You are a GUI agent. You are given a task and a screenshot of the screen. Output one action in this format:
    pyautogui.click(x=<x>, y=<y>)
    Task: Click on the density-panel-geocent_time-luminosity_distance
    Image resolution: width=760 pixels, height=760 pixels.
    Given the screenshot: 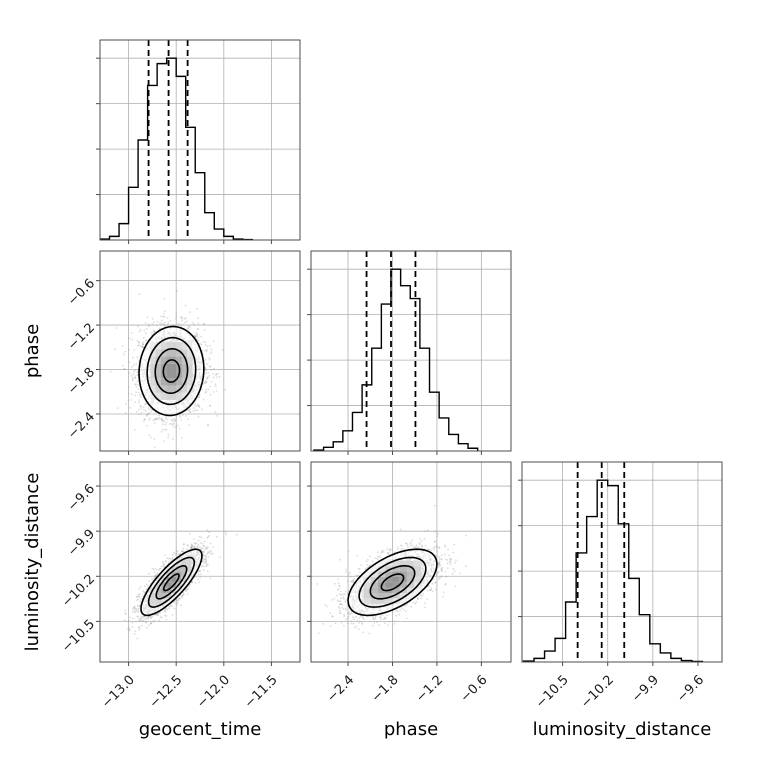 What is the action you would take?
    pyautogui.click(x=198, y=563)
    